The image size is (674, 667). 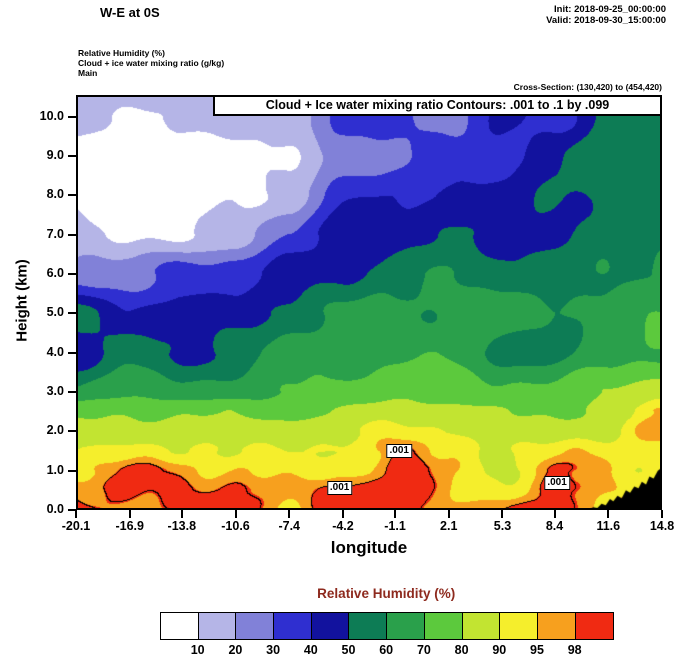 I want to click on x-tick-label: 14.8, so click(x=661, y=526).